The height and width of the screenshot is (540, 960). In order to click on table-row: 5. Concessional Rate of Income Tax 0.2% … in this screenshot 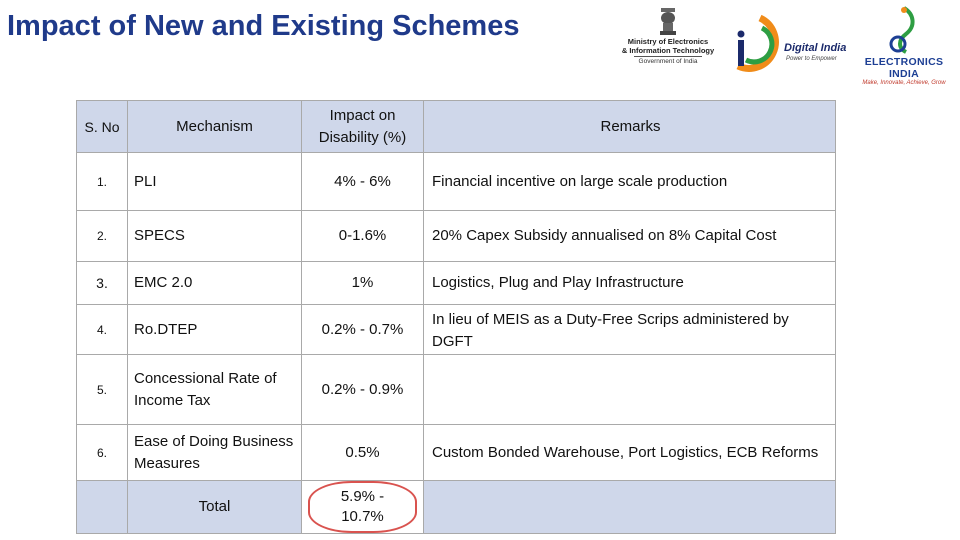, I will do `click(456, 389)`.